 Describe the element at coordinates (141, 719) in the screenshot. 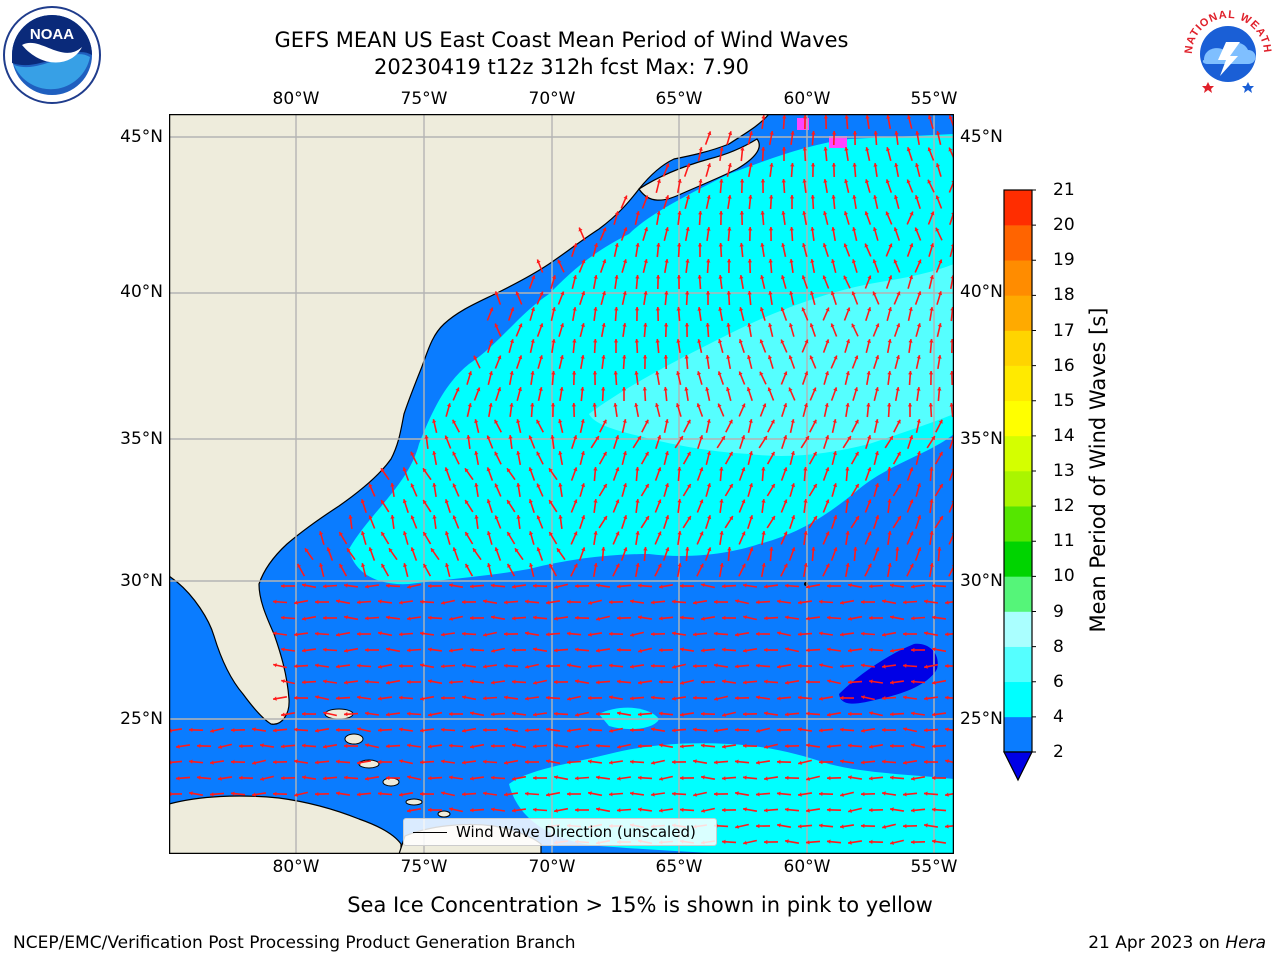

I see `lat-label-left-25n: 25°N` at that location.